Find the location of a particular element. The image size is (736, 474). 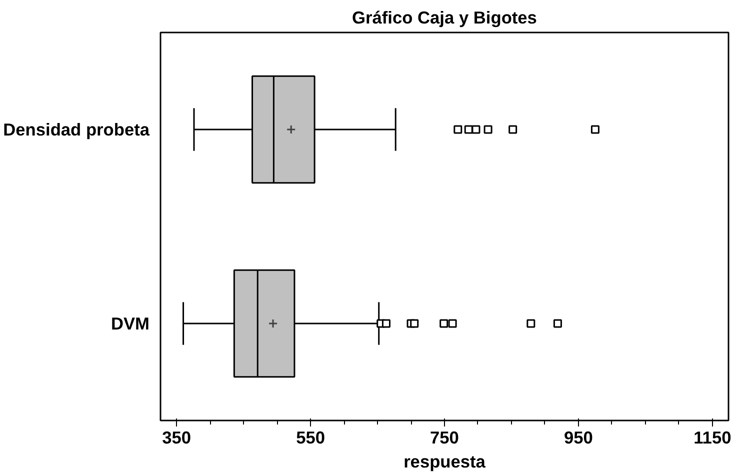

x-tick-label: 550 is located at coordinates (311, 438).